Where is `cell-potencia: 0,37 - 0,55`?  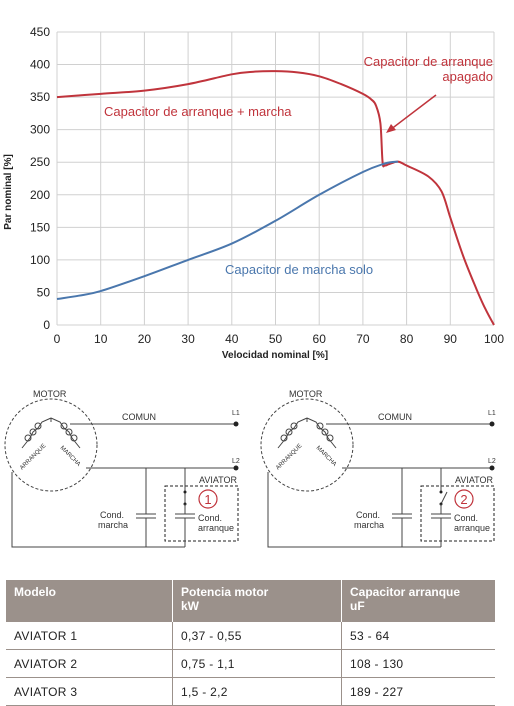
cell-potencia: 0,37 - 0,55 is located at coordinates (257, 636).